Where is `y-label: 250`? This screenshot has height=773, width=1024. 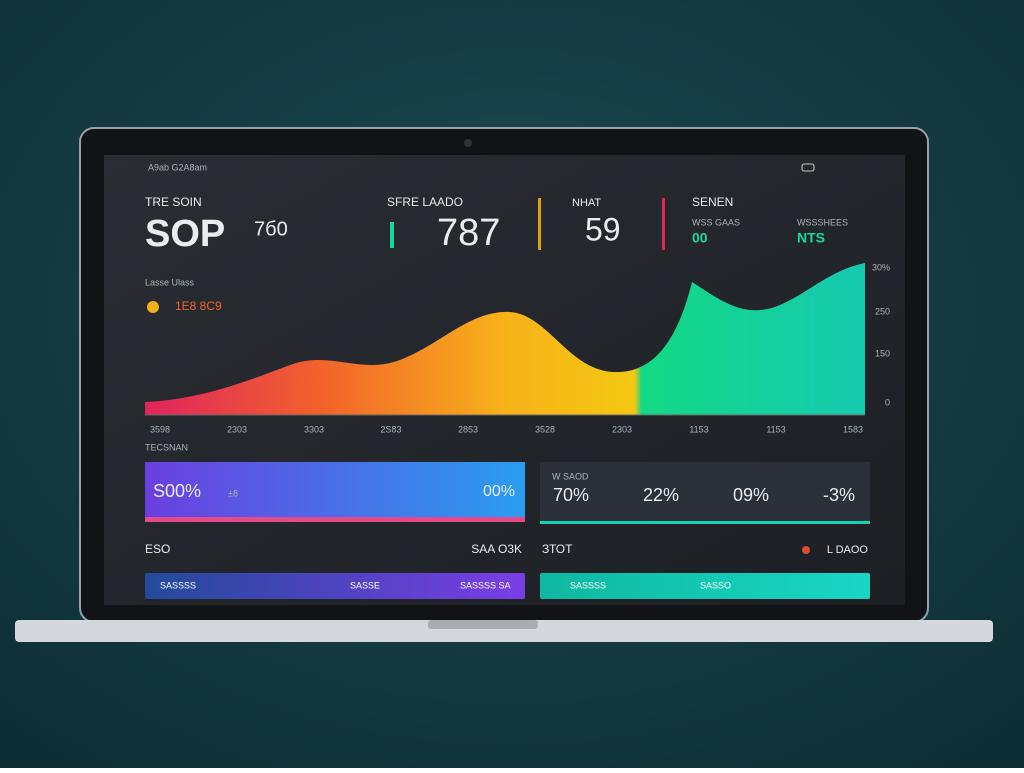
y-label: 250 is located at coordinates (882, 311).